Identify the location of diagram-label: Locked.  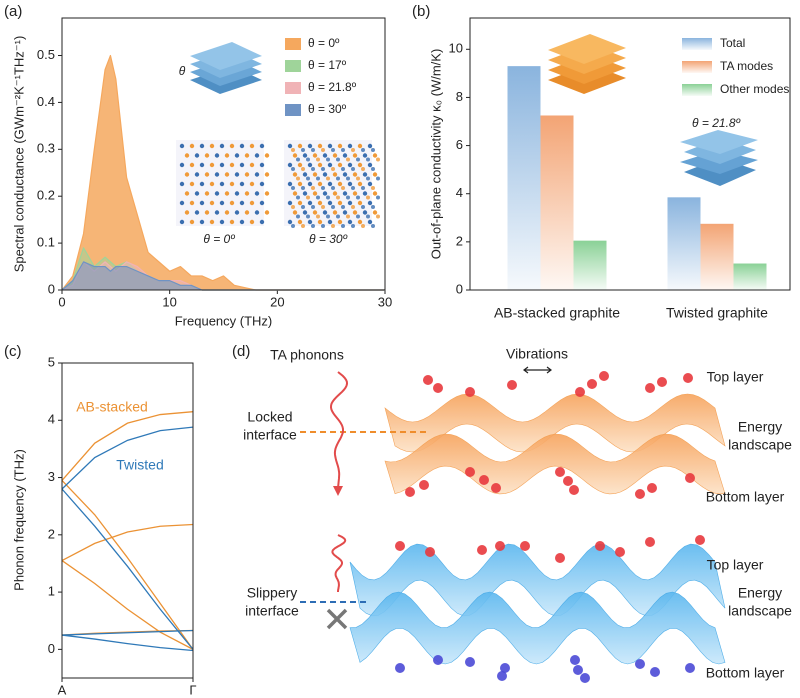
(269, 417).